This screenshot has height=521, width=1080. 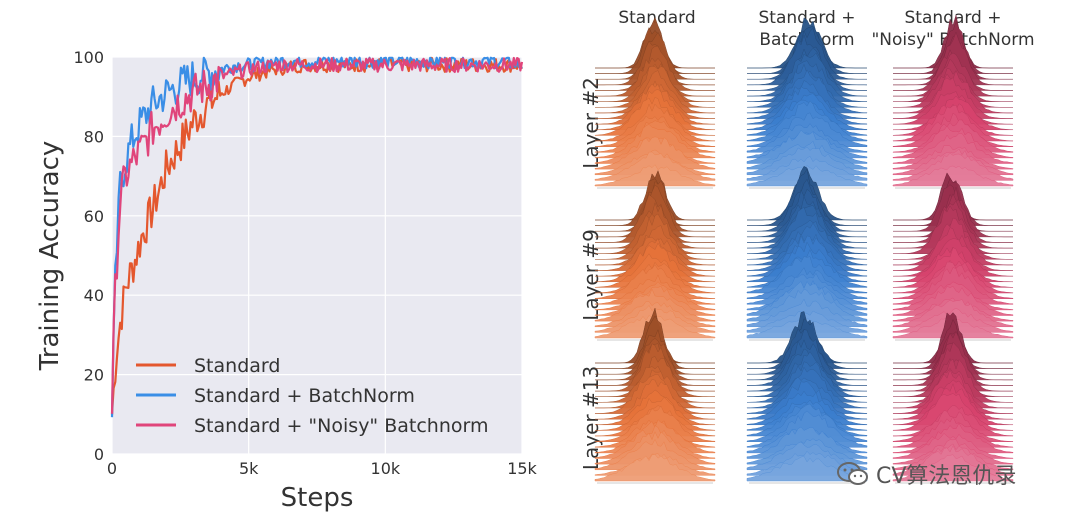 I want to click on row-label: Layer #2, so click(x=591, y=123).